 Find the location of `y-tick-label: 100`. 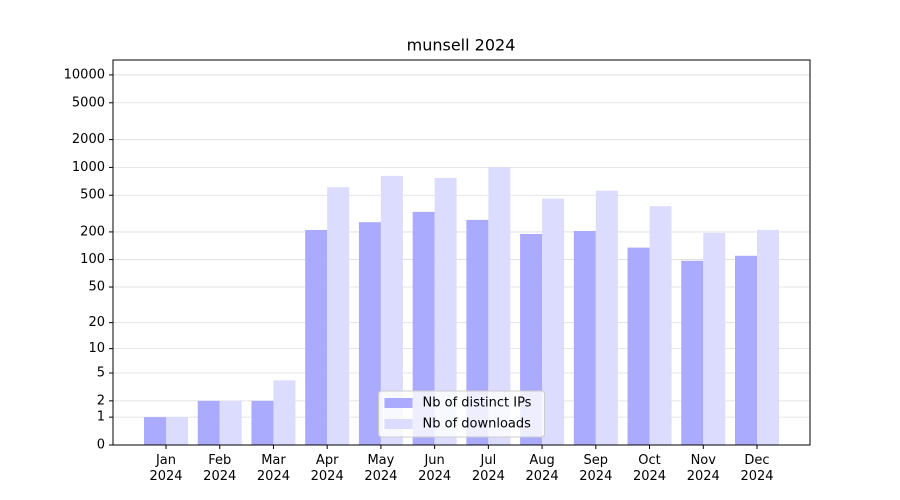

y-tick-label: 100 is located at coordinates (92, 259).